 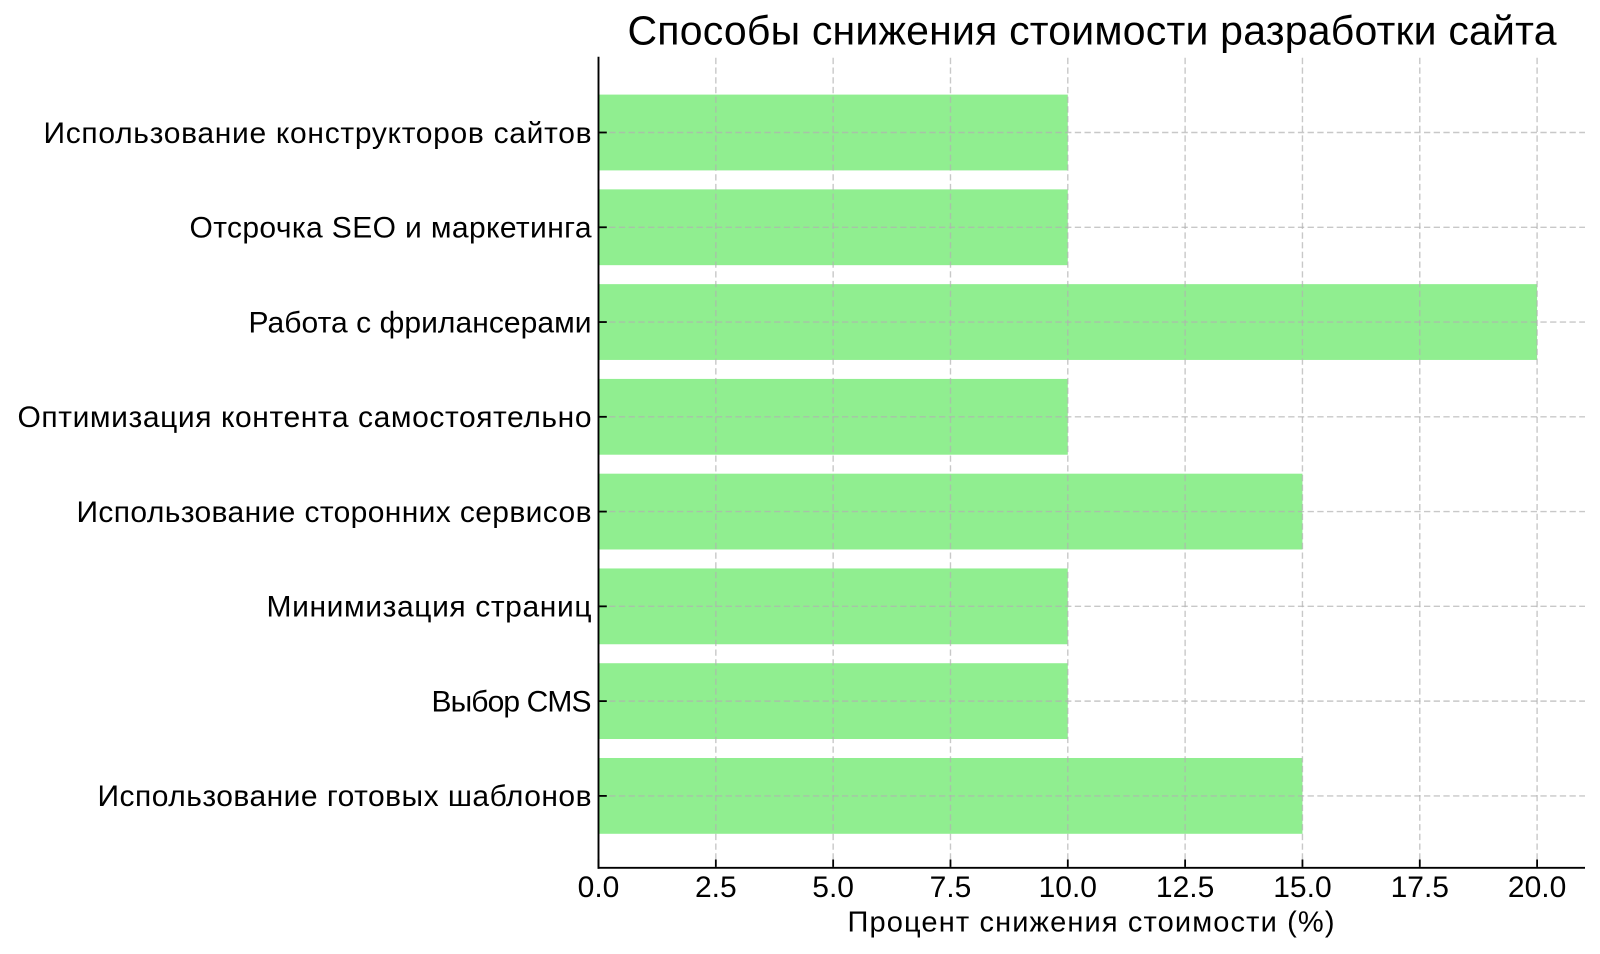 What do you see at coordinates (1302, 887) in the screenshot?
I see `svg-text: 15.0` at bounding box center [1302, 887].